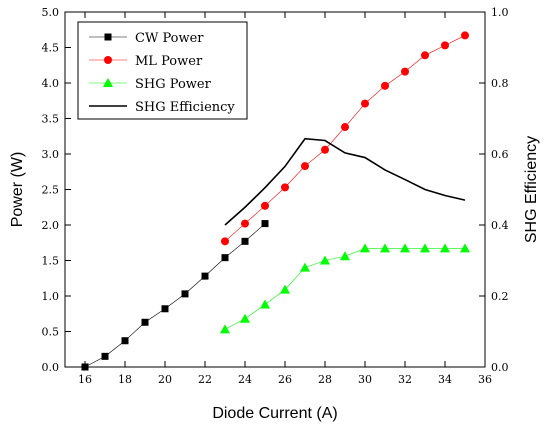 The height and width of the screenshot is (430, 546). What do you see at coordinates (169, 38) in the screenshot?
I see `legend-cw-power-label: CW Power` at bounding box center [169, 38].